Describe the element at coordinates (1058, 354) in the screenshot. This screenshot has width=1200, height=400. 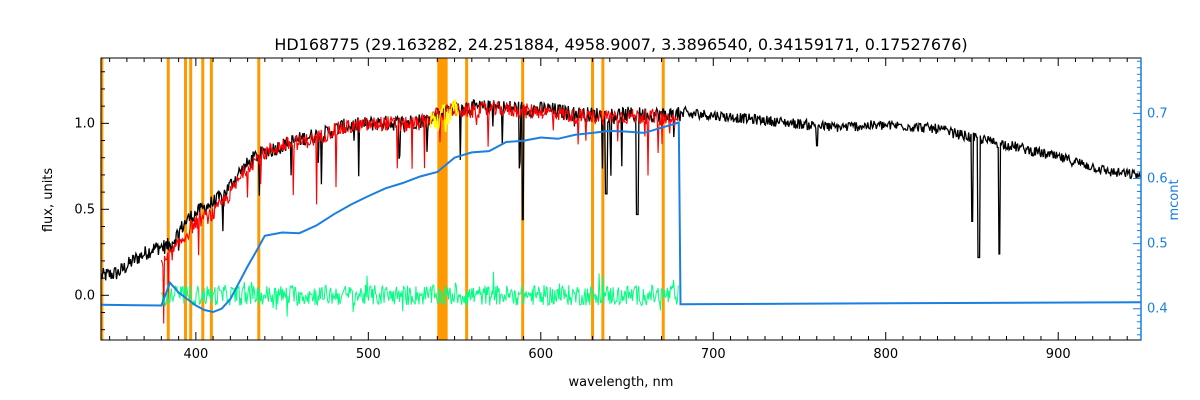
I see `x-tick-label: 900` at that location.